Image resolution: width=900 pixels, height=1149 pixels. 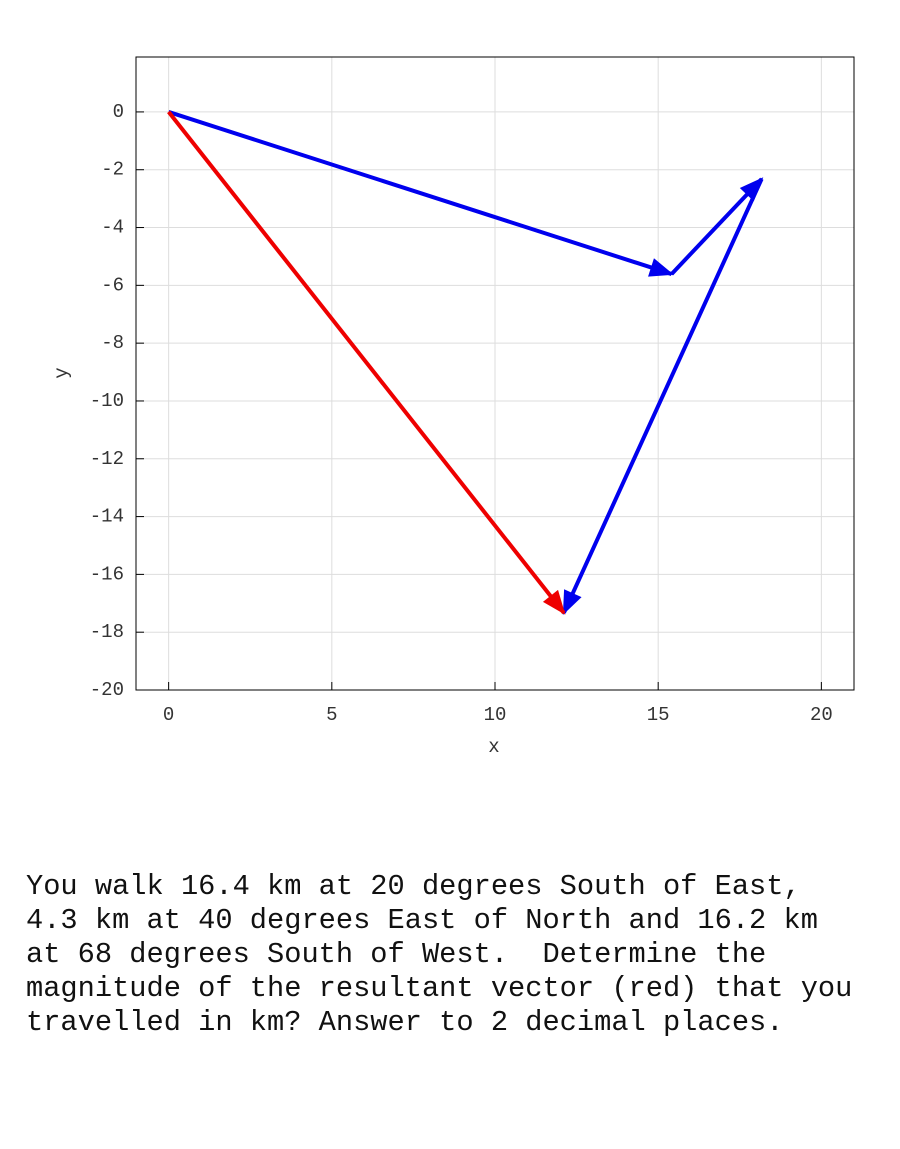 I want to click on x-tick-label: 0, so click(x=168, y=715).